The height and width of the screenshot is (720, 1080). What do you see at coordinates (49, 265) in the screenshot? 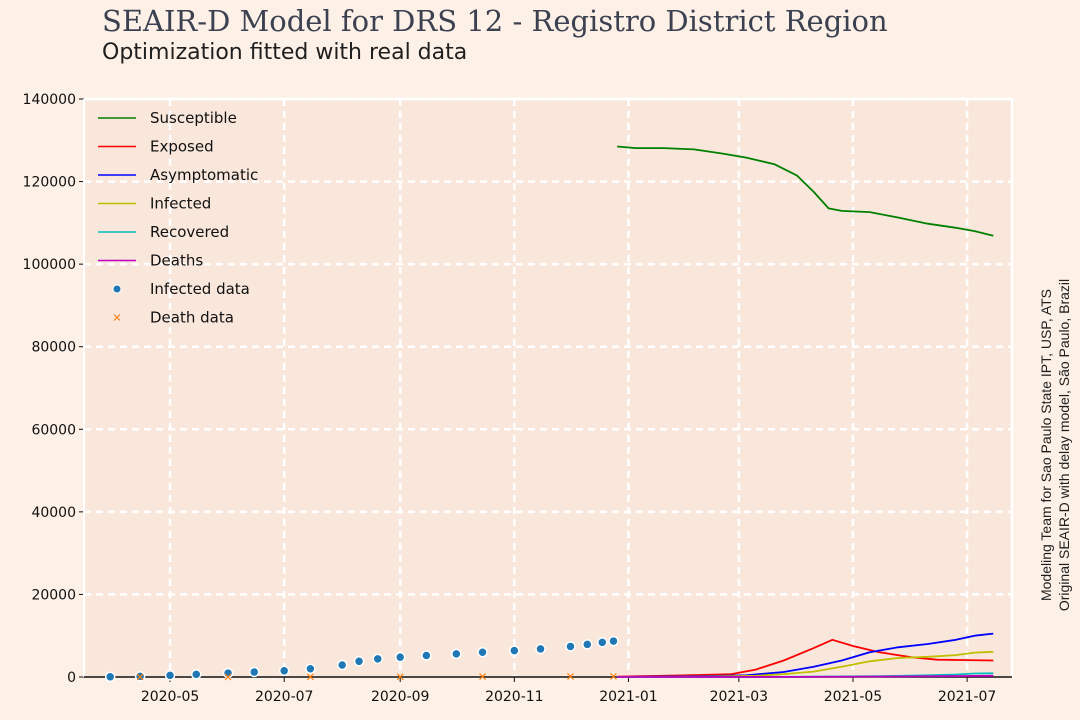
I see `y-tick-label: 100000` at bounding box center [49, 265].